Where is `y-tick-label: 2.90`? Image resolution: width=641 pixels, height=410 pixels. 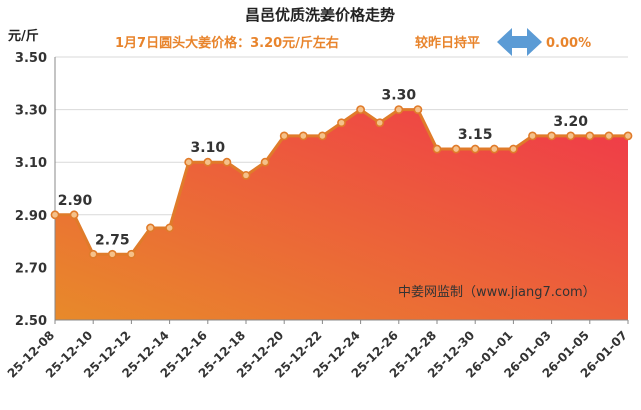 y-tick-label: 2.90 is located at coordinates (31, 216).